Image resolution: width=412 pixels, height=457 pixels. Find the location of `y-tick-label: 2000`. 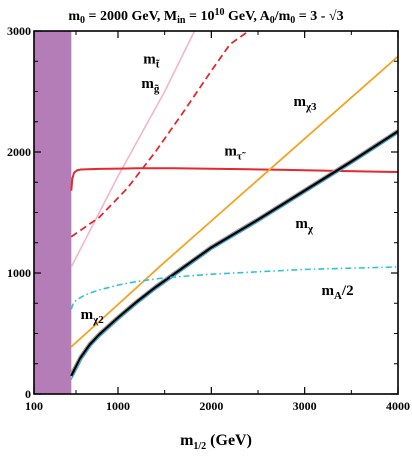

y-tick-label: 2000 is located at coordinates (19, 152).